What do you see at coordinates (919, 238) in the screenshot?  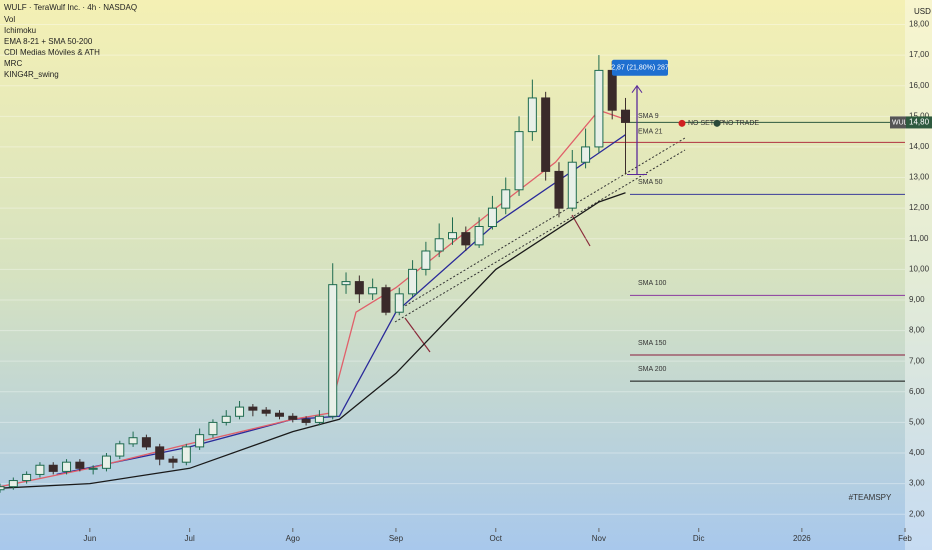 I see `y-tick-label: 11,00` at bounding box center [919, 238].